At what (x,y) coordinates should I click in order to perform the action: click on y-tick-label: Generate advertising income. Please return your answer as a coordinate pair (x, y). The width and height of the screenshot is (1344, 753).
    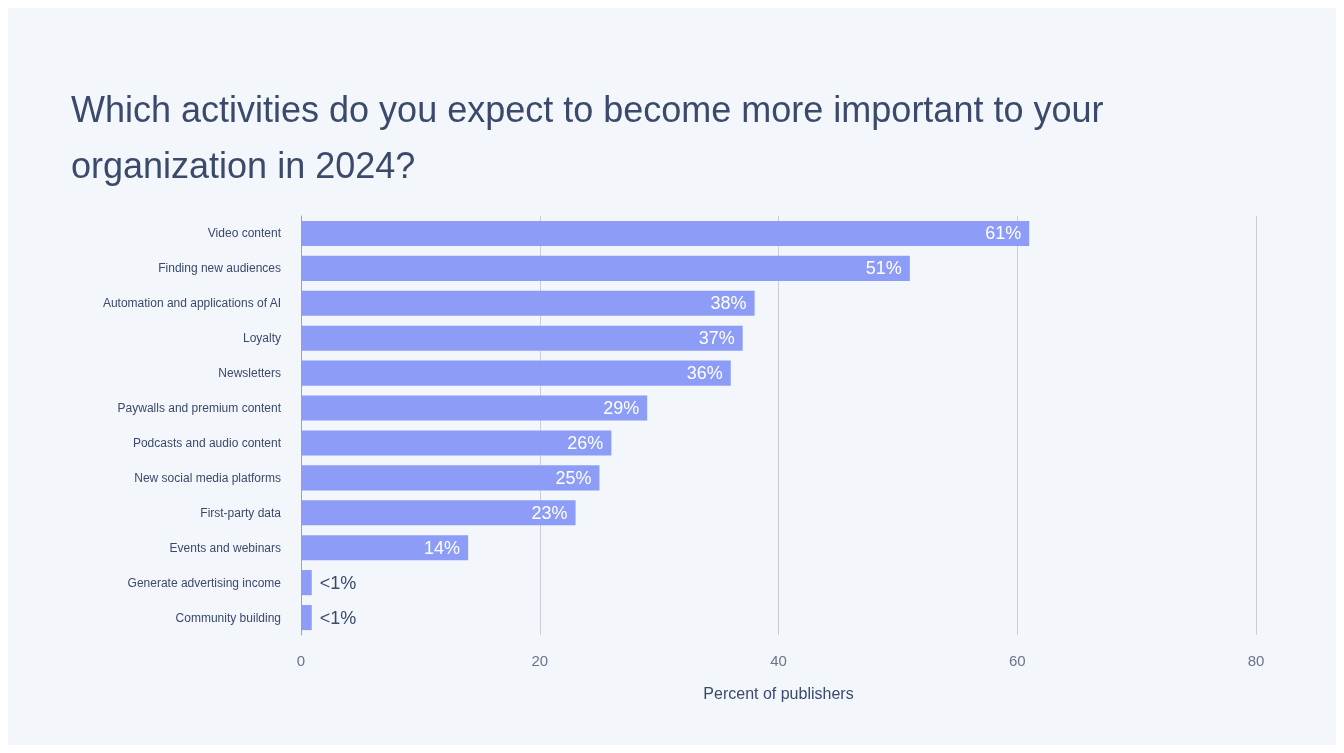
    Looking at the image, I should click on (204, 582).